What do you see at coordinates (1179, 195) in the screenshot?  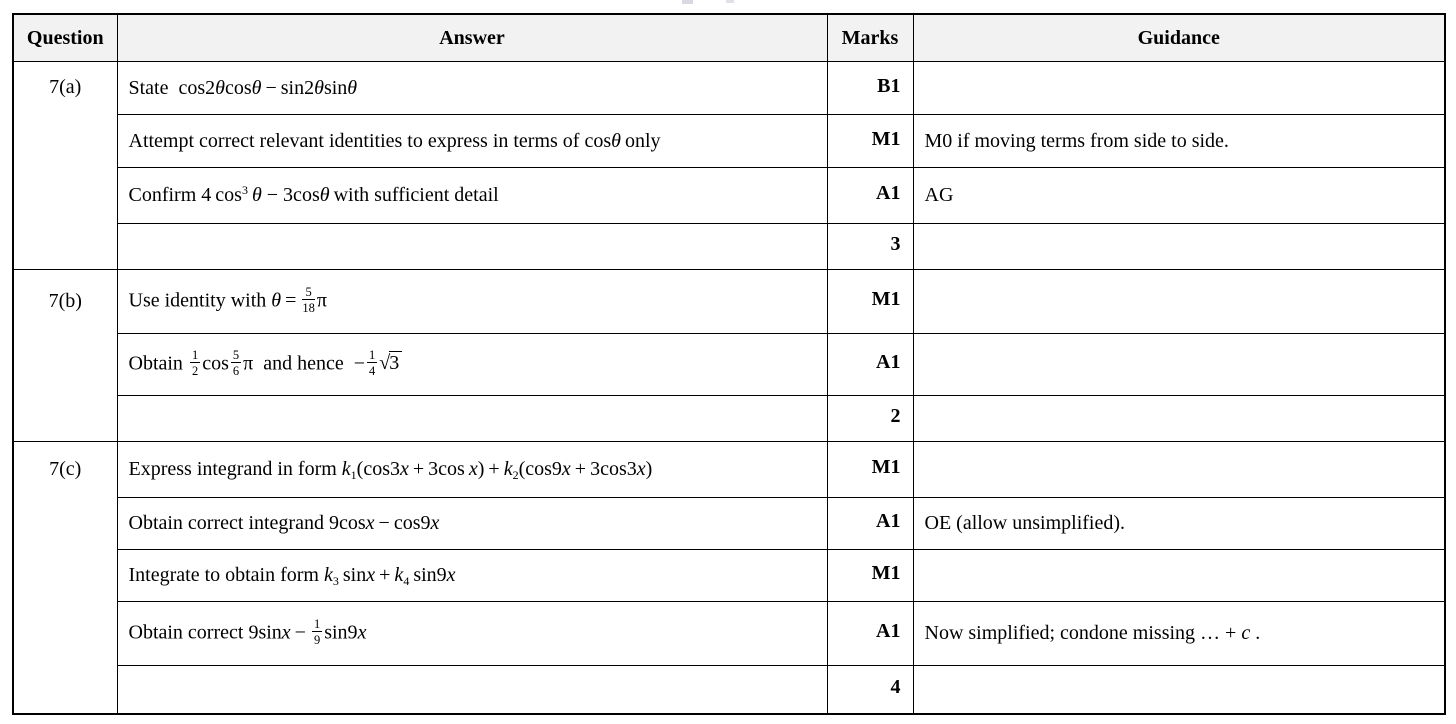 I see `guidance-cell: AG` at bounding box center [1179, 195].